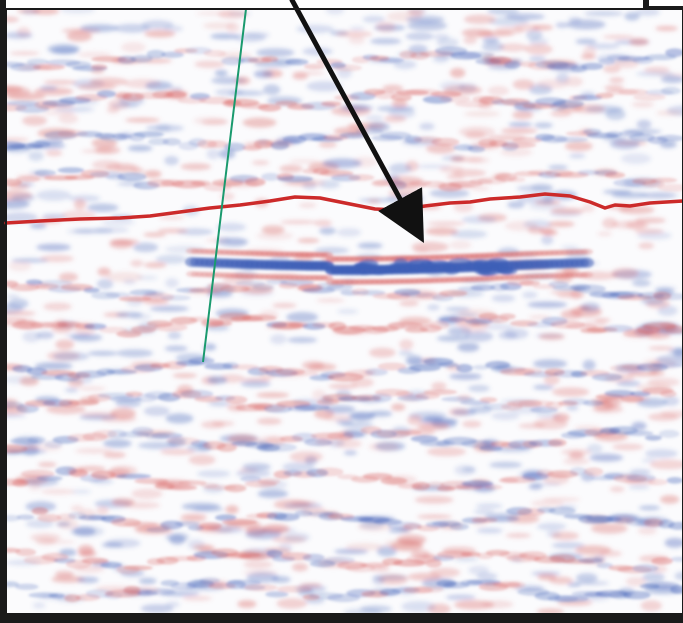 The width and height of the screenshot is (683, 623). What do you see at coordinates (587, 252) in the screenshot?
I see `bright-spot-peak-upper` at bounding box center [587, 252].